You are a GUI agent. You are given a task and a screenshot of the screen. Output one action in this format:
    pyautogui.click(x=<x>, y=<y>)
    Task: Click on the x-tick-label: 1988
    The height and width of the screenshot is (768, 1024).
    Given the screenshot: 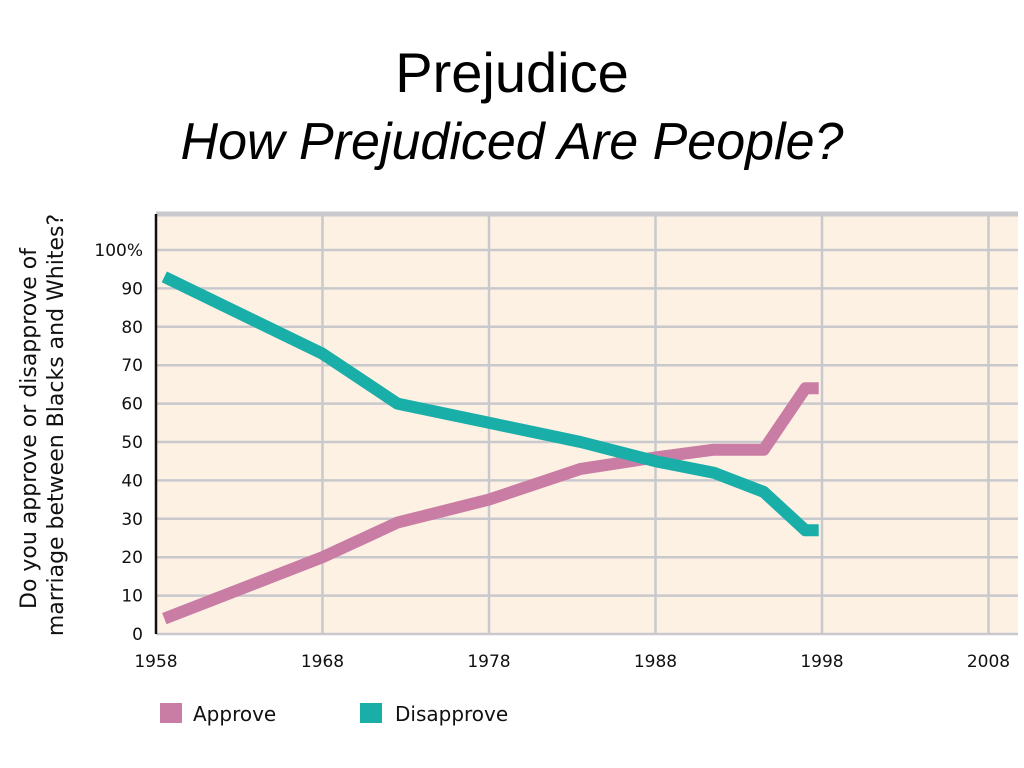 What is the action you would take?
    pyautogui.click(x=655, y=662)
    